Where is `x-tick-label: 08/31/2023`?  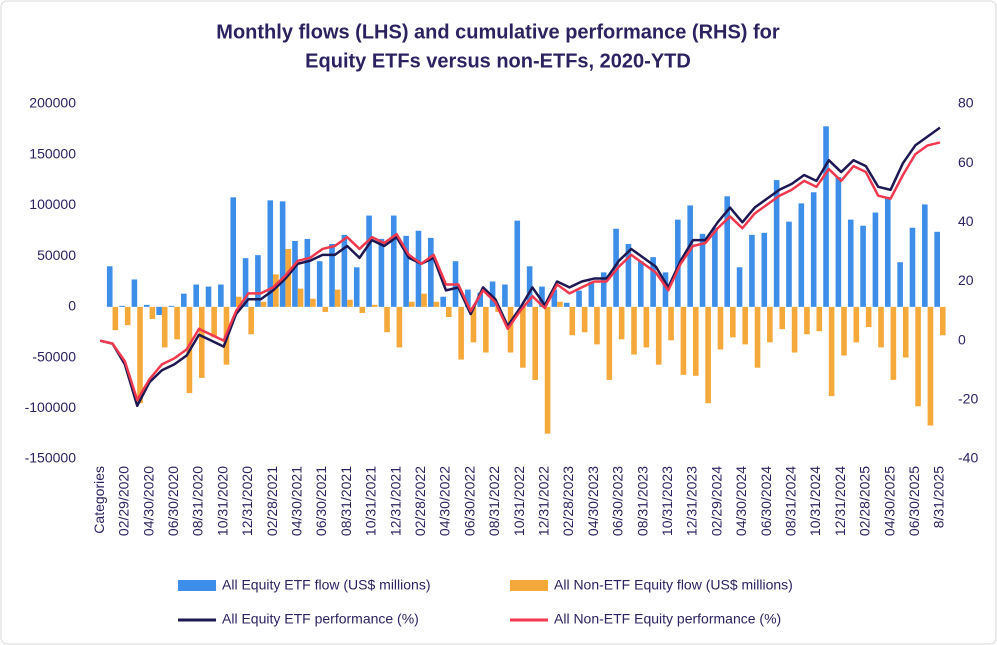
x-tick-label: 08/31/2023 is located at coordinates (642, 501).